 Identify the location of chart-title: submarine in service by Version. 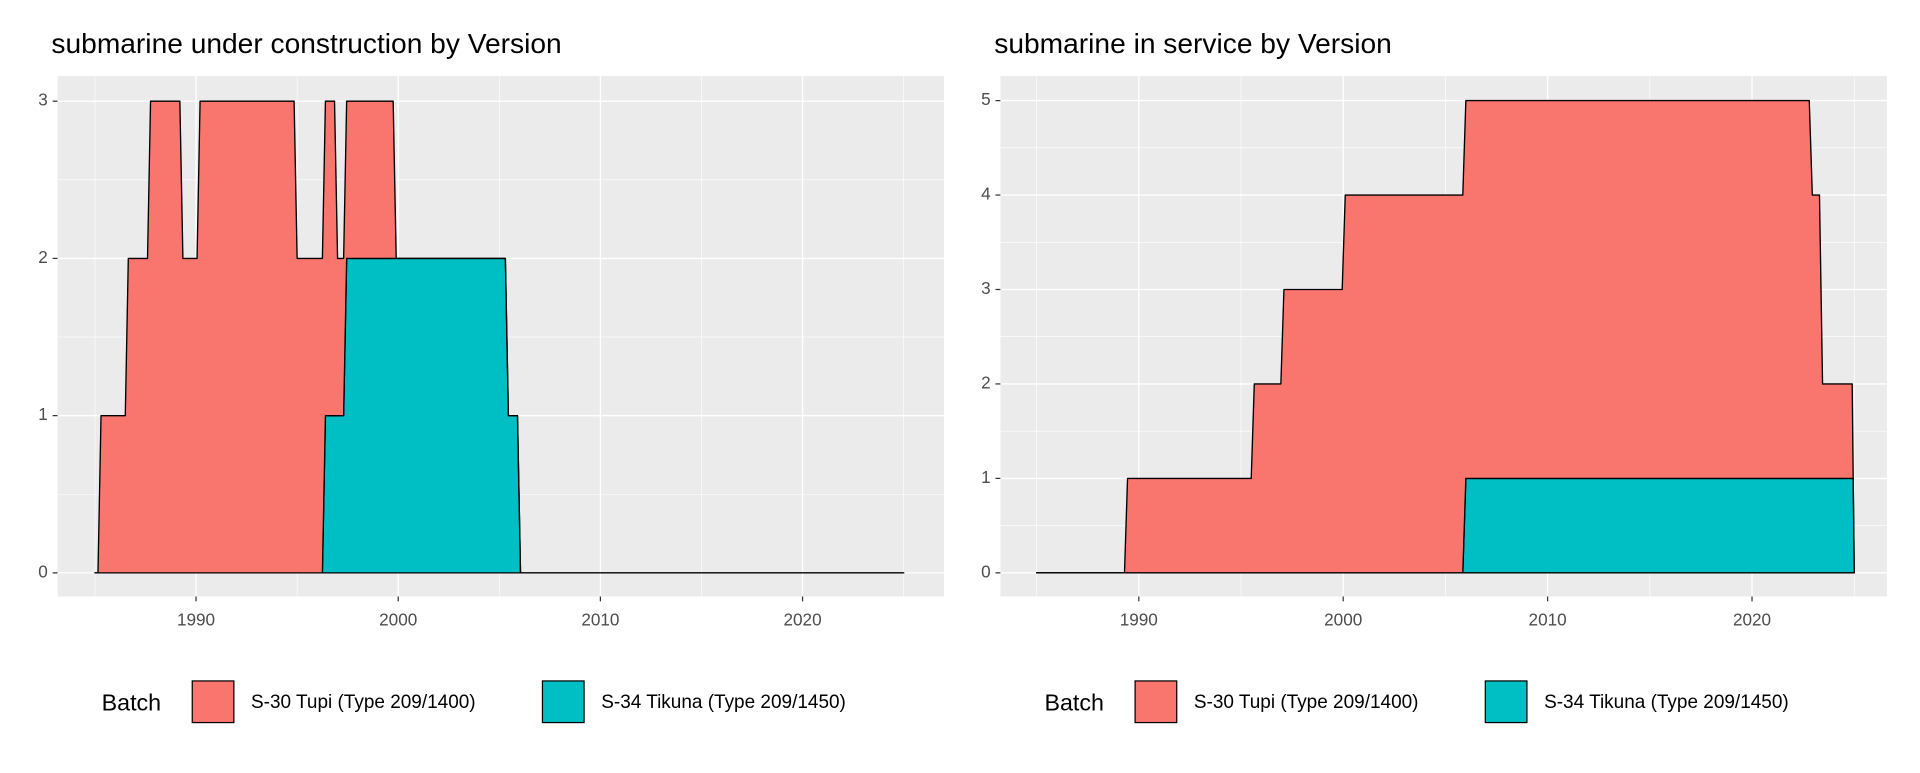
(1193, 43).